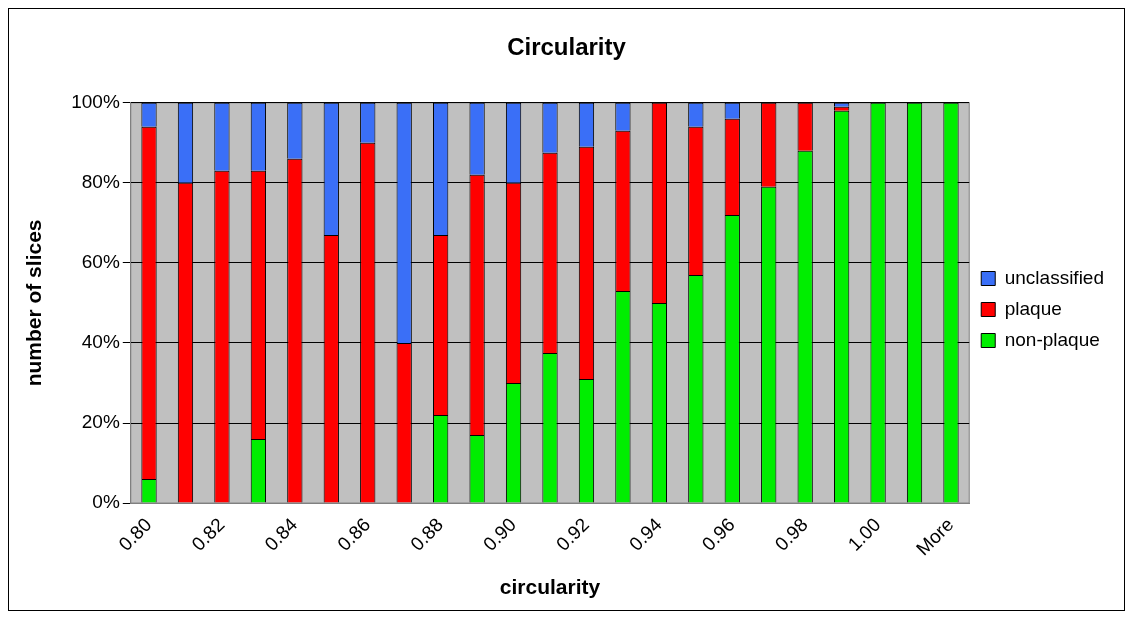 The height and width of the screenshot is (619, 1133). What do you see at coordinates (1052, 339) in the screenshot?
I see `legend-label: non-plaque` at bounding box center [1052, 339].